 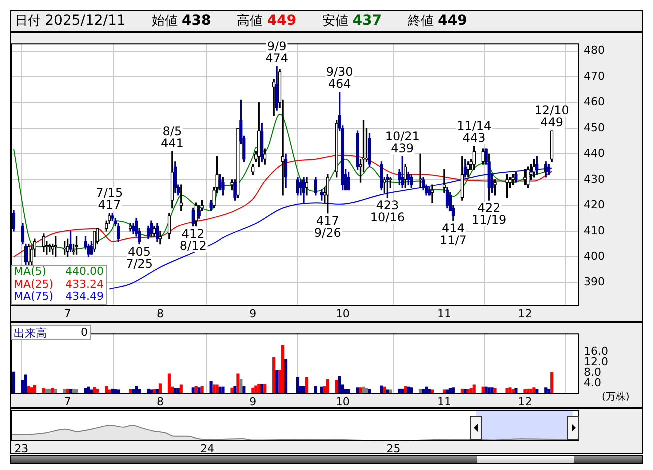 I want to click on annotation: 422 11/19, so click(x=489, y=214).